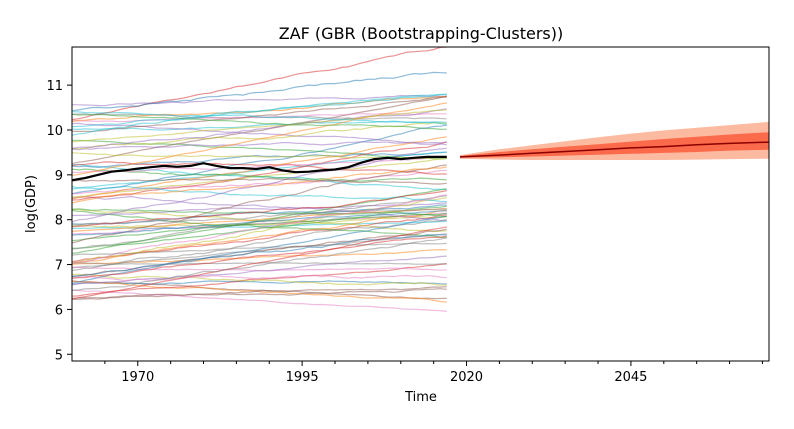 The height and width of the screenshot is (429, 794). Describe the element at coordinates (466, 377) in the screenshot. I see `x-tick-label: 2020` at that location.